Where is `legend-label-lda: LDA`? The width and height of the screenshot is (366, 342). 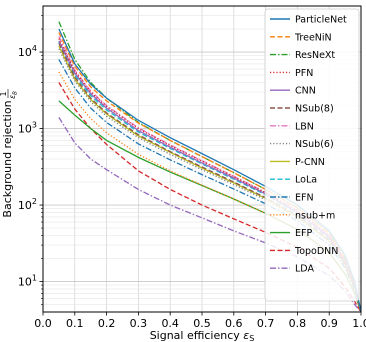 legend-label-lda: LDA is located at coordinates (304, 269).